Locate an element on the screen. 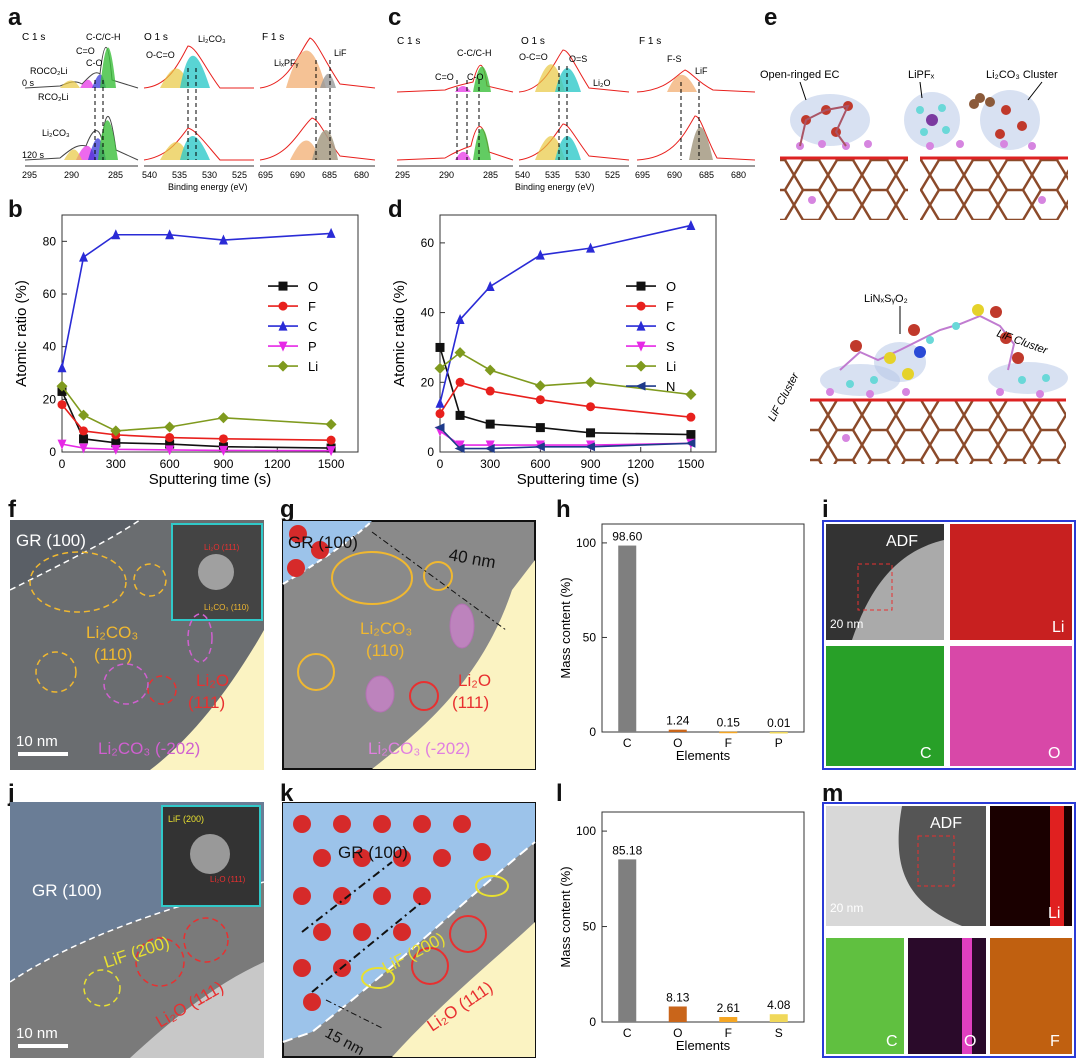 The image size is (1080, 1062). panel-label-i: i is located at coordinates (825, 509).